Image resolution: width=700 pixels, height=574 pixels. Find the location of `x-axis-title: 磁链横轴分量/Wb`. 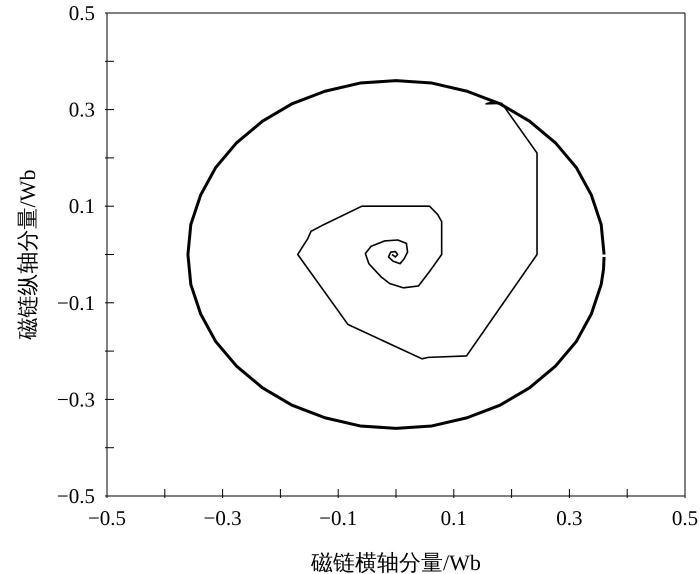

x-axis-title: 磁链横轴分量/Wb is located at coordinates (395, 562).